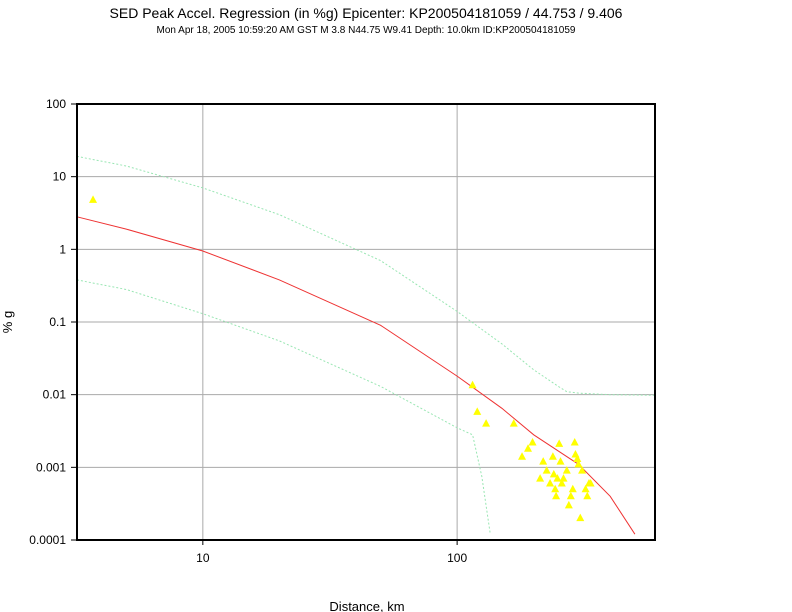 The height and width of the screenshot is (612, 792). I want to click on y-axis-label: % g, so click(7, 322).